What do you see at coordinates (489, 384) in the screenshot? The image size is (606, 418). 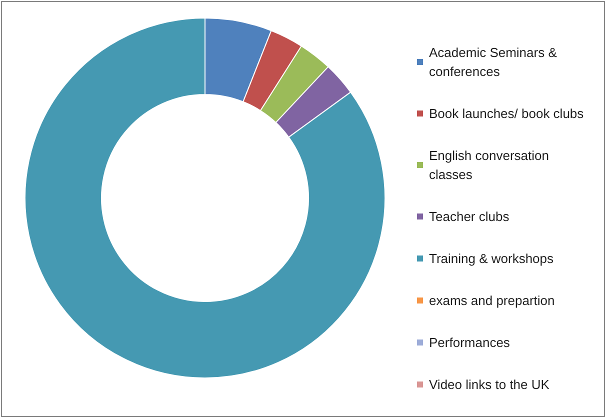 I see `legend-label: Video links to the UK` at bounding box center [489, 384].